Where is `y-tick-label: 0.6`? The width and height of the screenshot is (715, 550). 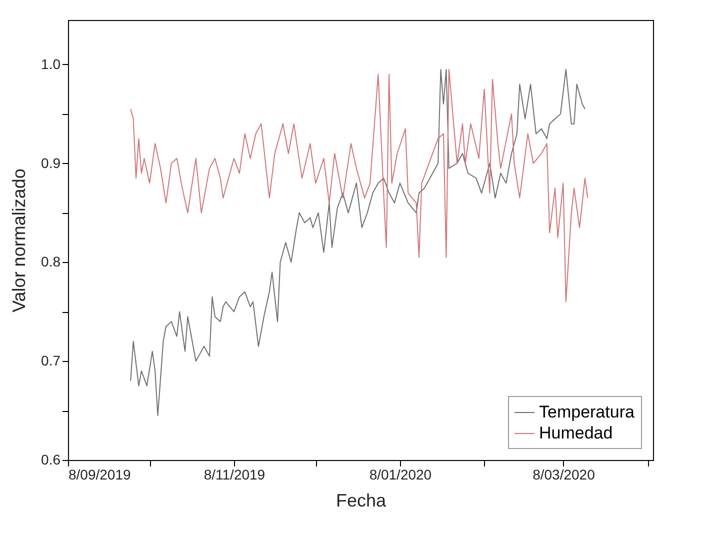
y-tick-label: 0.6 is located at coordinates (51, 460).